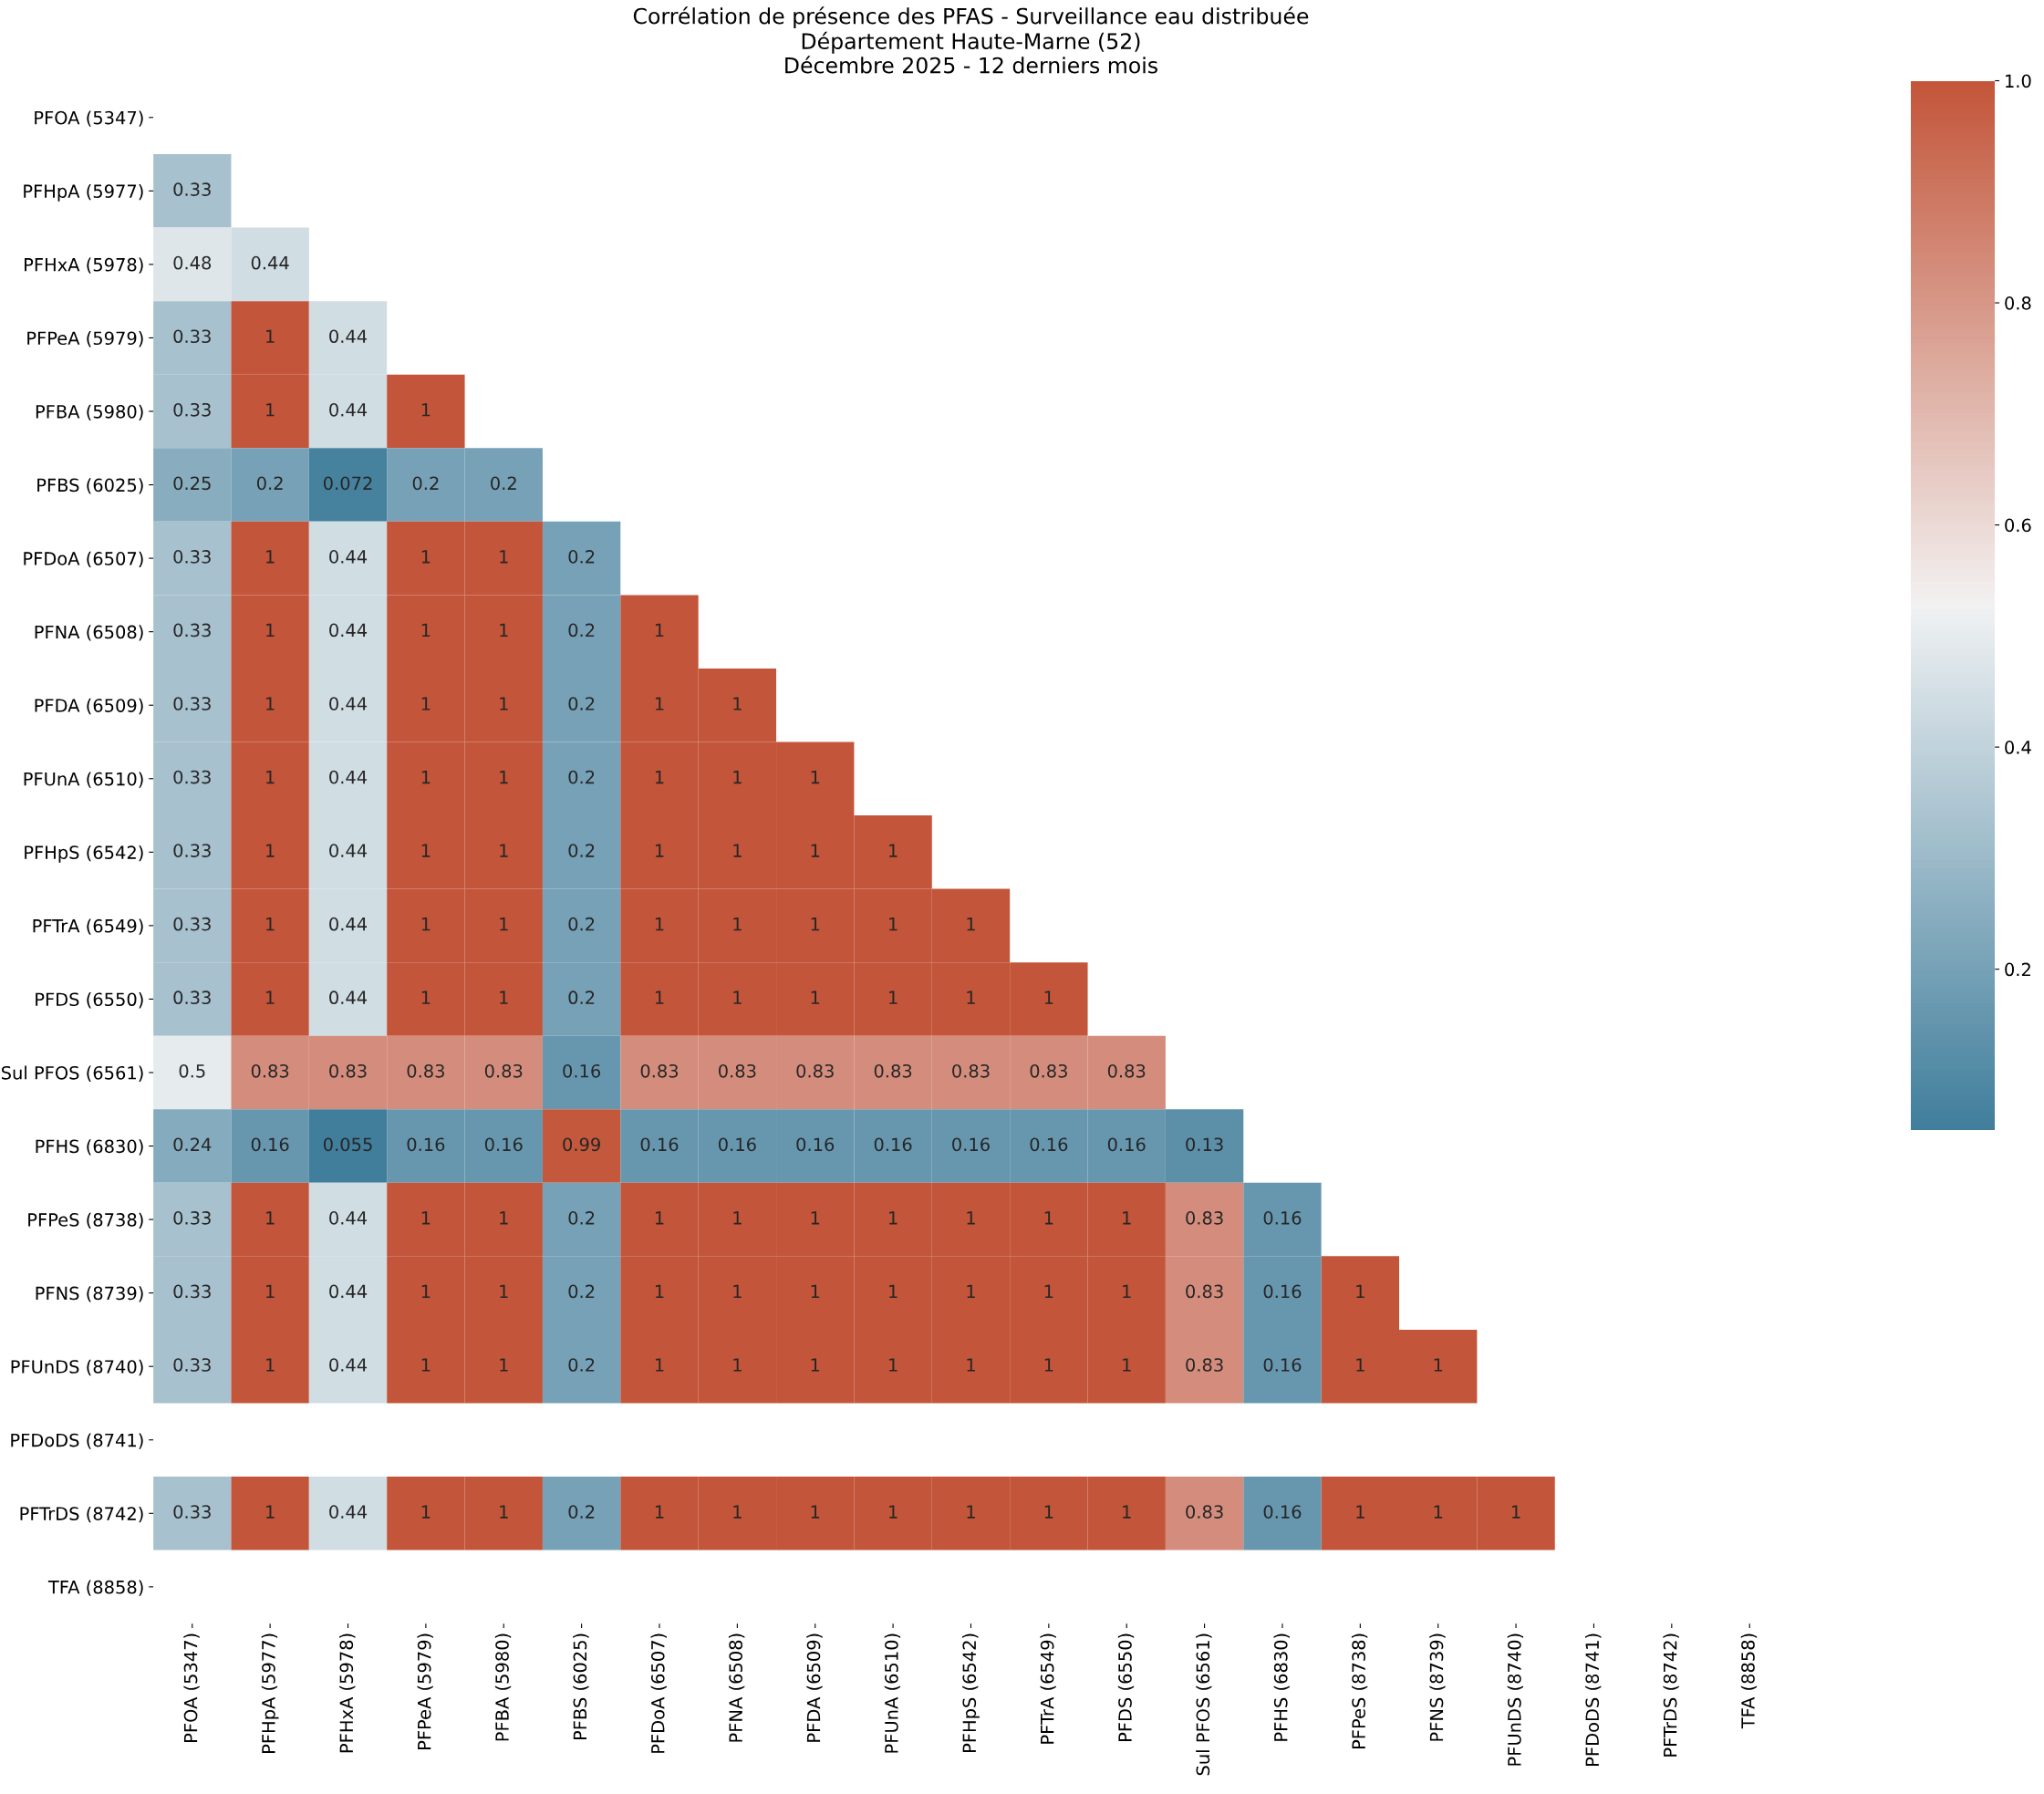 This screenshot has width=2044, height=1794. I want to click on x-tick-label: PFBA (5980), so click(503, 1687).